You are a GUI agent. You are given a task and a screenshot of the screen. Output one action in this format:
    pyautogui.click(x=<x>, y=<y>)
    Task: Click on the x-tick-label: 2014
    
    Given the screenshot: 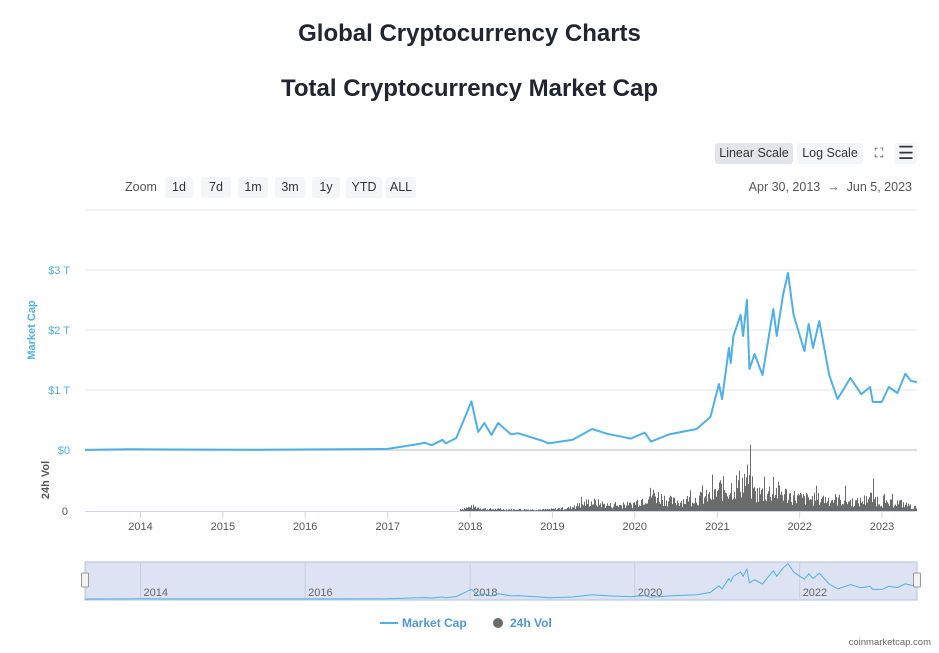 What is the action you would take?
    pyautogui.click(x=140, y=527)
    